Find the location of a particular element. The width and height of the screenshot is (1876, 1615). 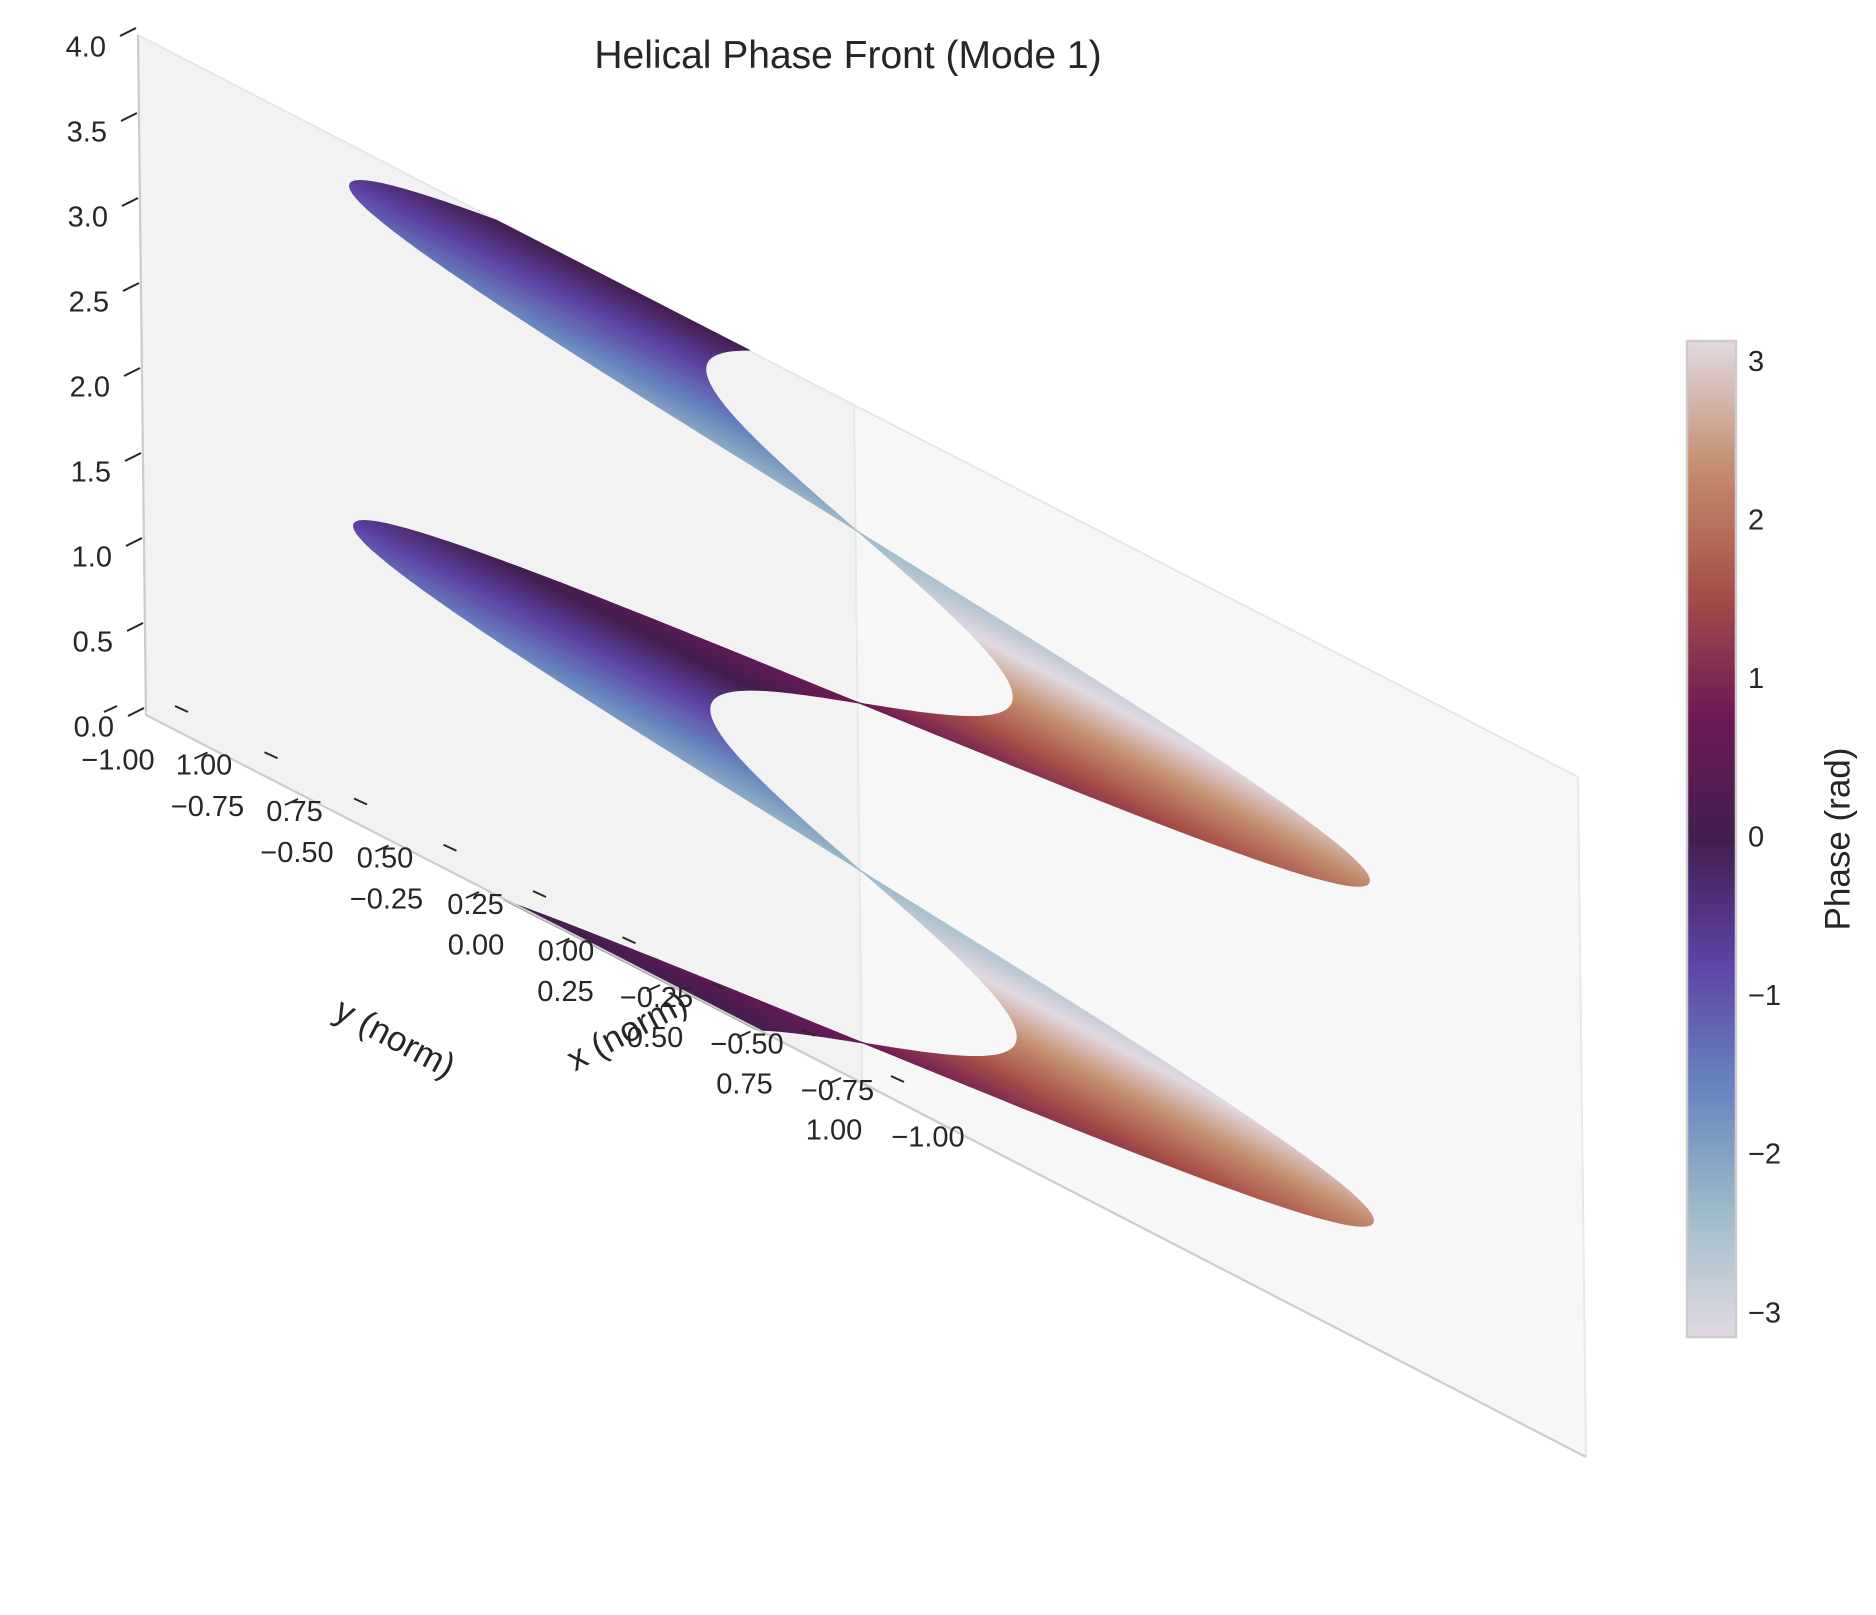

y-tick-label: 0.00 is located at coordinates (476, 946).